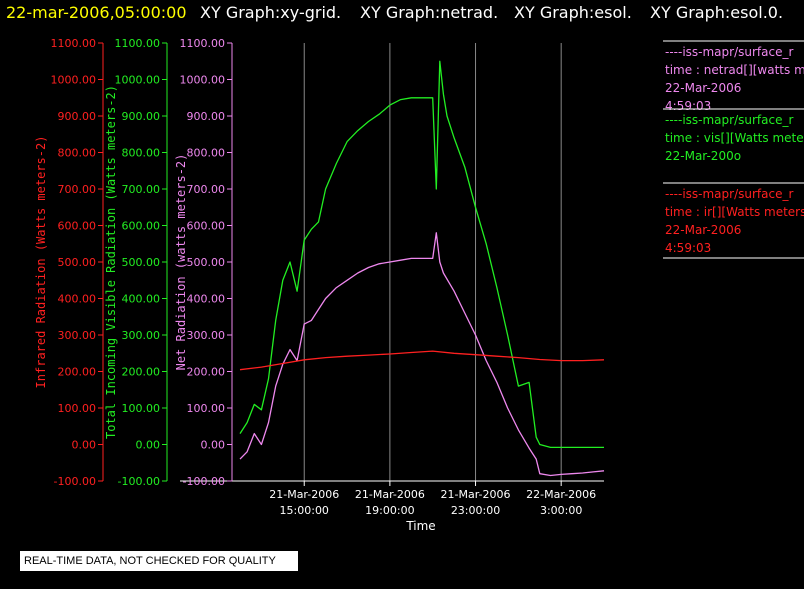 This screenshot has width=804, height=589. What do you see at coordinates (270, 12) in the screenshot?
I see `tab-xy-grid: XY Graph:xy-grid.` at bounding box center [270, 12].